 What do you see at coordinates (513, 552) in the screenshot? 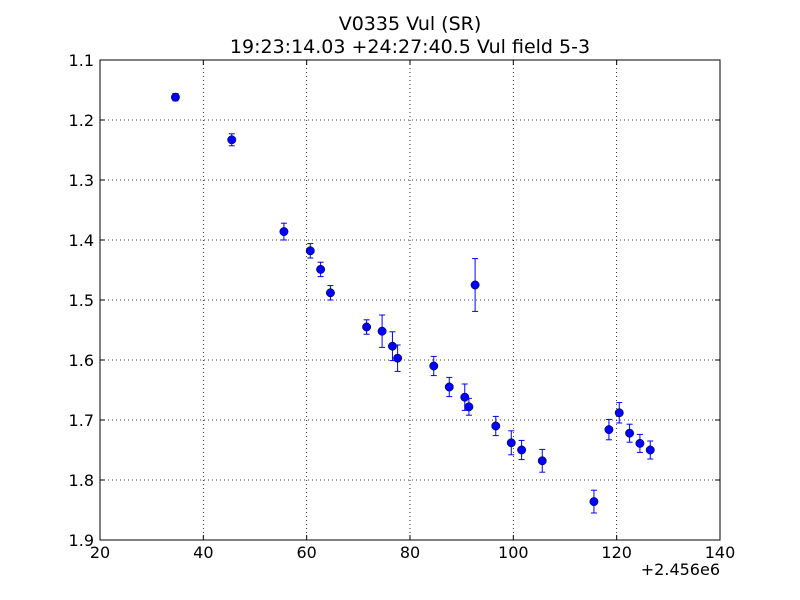
I see `x-tick-label: 100` at bounding box center [513, 552].